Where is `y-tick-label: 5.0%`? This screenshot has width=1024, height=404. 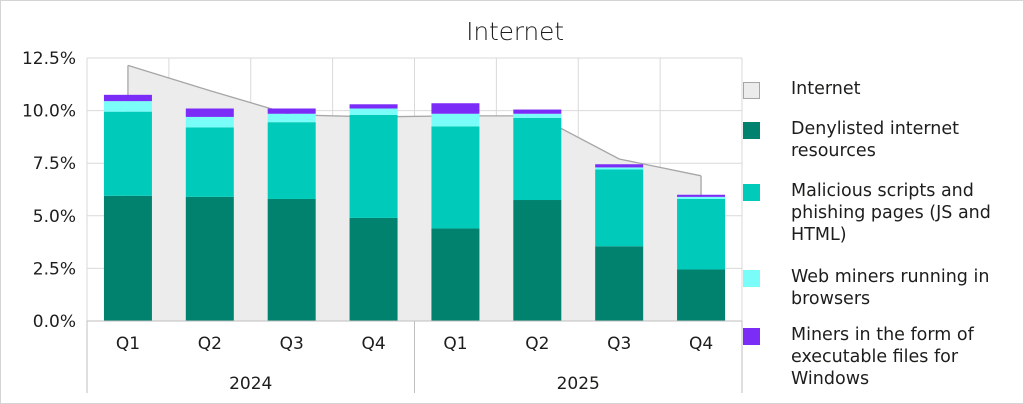 y-tick-label: 5.0% is located at coordinates (54, 217).